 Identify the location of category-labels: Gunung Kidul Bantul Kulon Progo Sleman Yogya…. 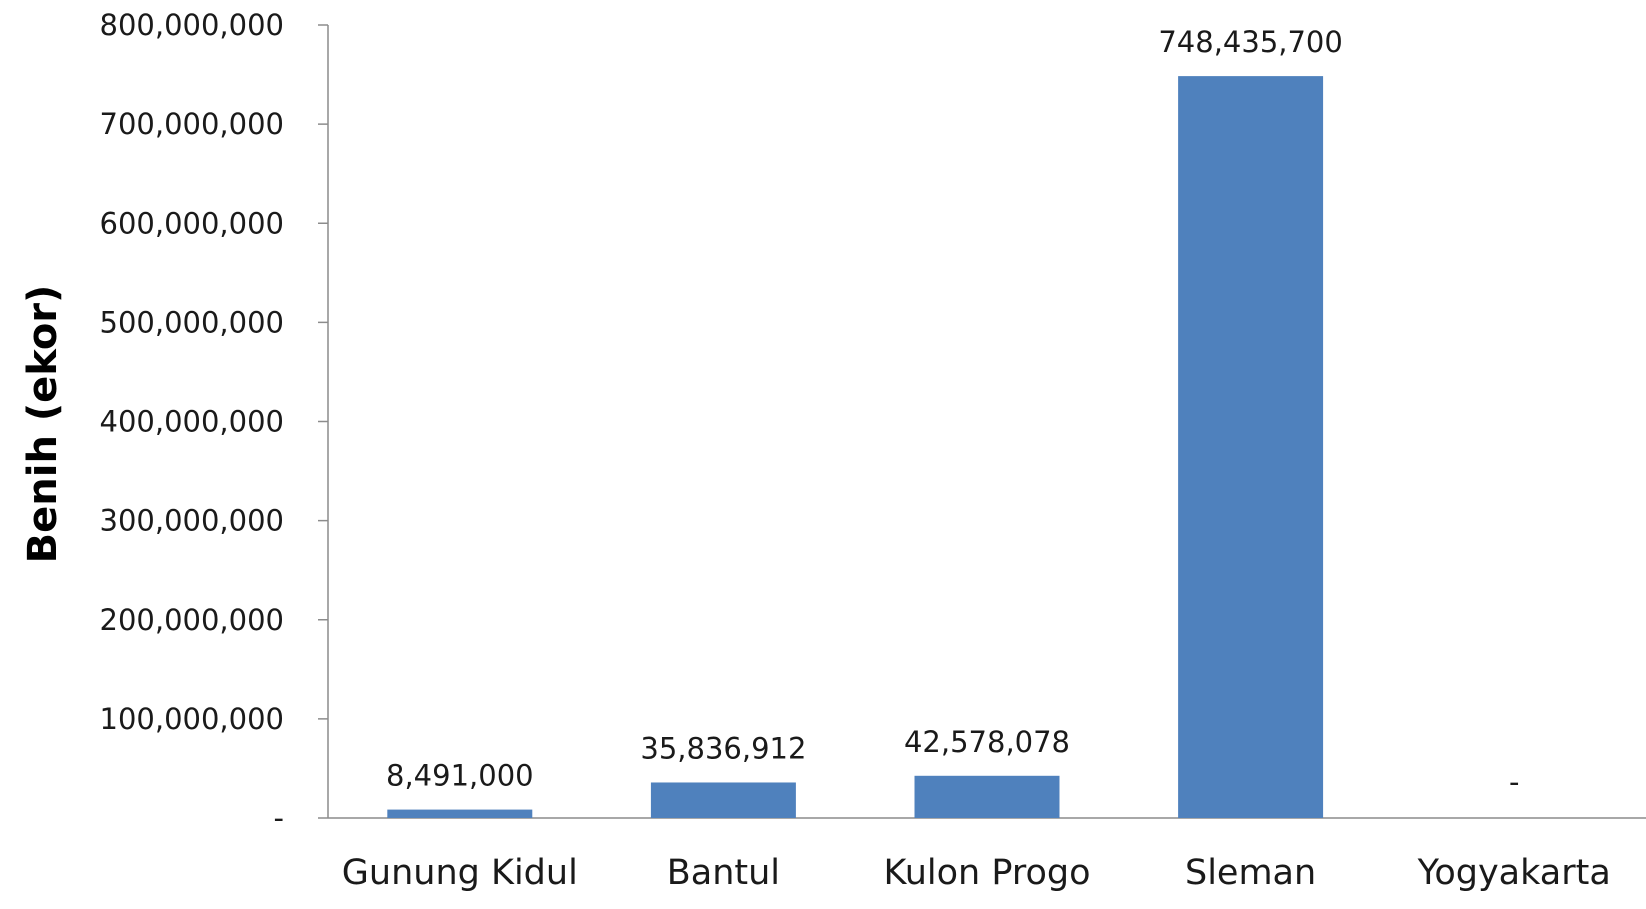
(976, 873).